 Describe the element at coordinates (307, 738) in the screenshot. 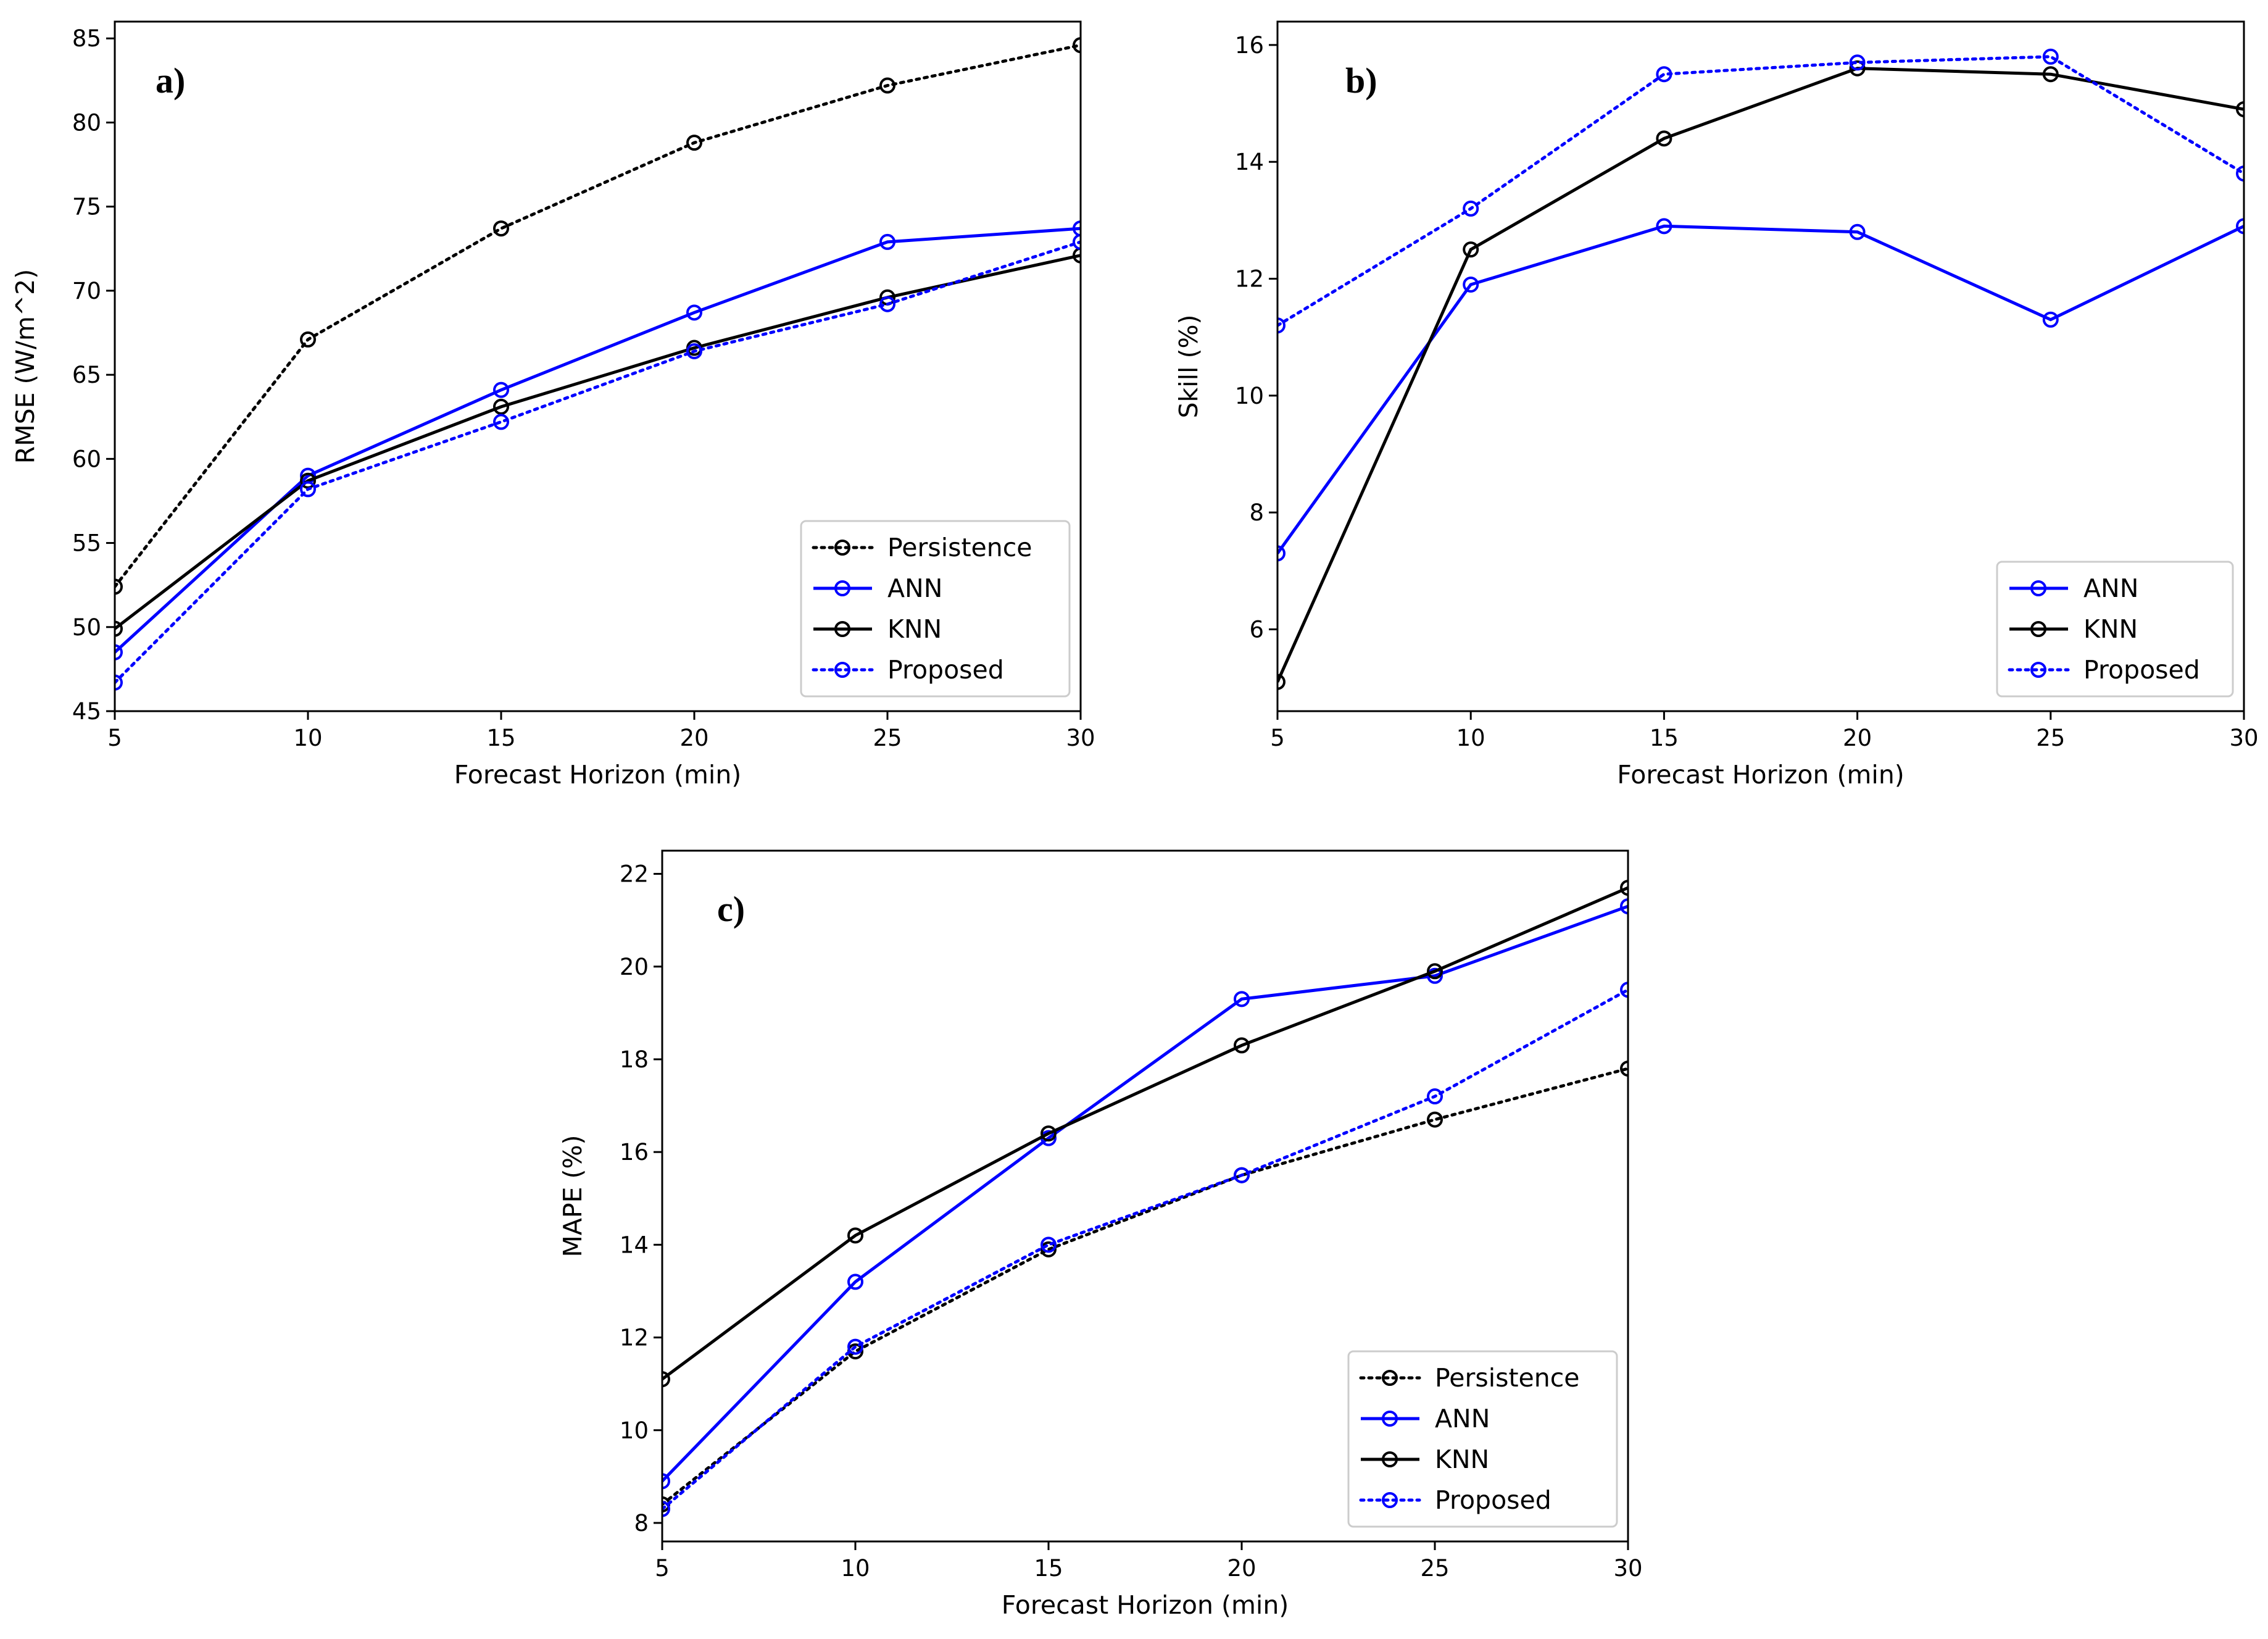

I see `x-tick-label: 10` at that location.